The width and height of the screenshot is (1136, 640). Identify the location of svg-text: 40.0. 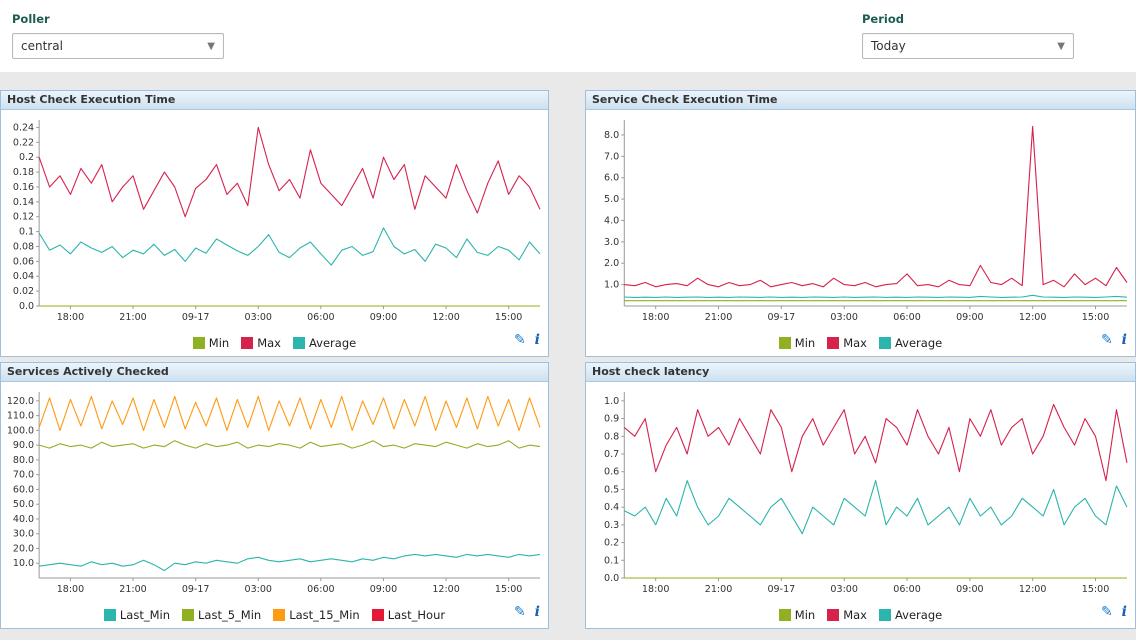
(23, 519).